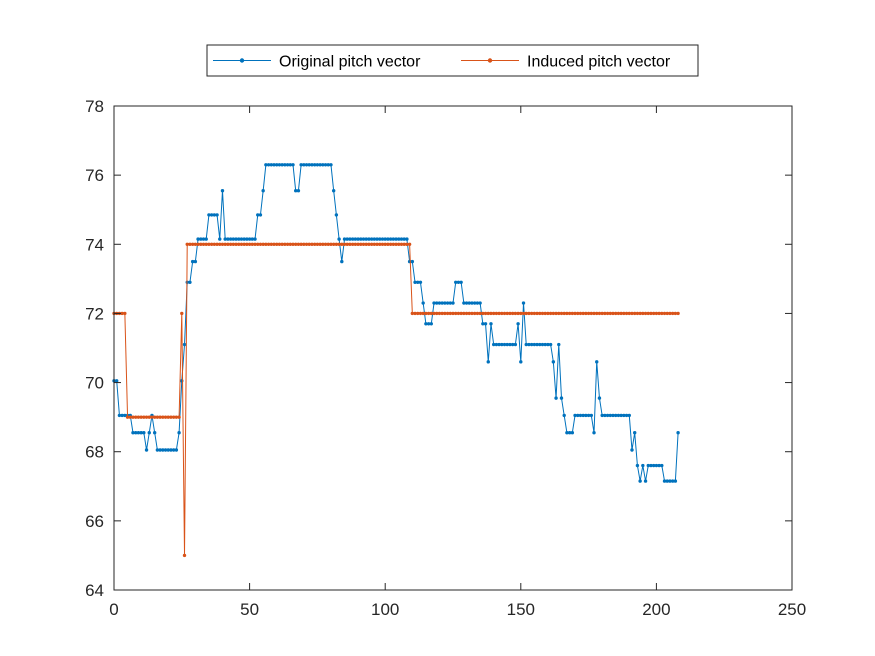 This screenshot has width=875, height=656. Describe the element at coordinates (792, 609) in the screenshot. I see `x-tick-label: 250` at that location.